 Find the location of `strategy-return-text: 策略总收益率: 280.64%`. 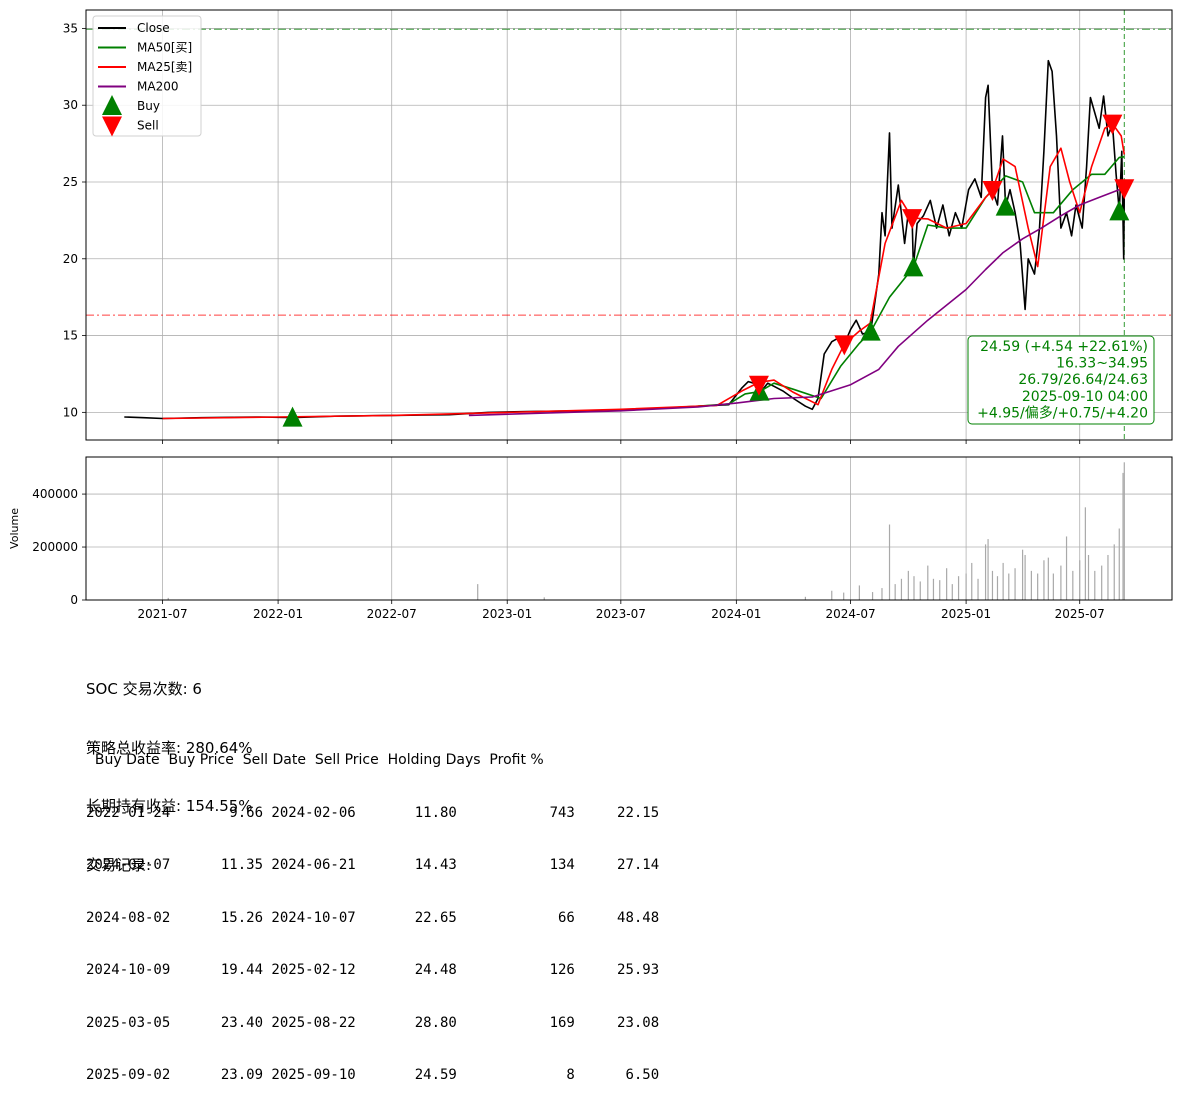

strategy-return-text: 策略总收益率: 280.64% is located at coordinates (169, 747).